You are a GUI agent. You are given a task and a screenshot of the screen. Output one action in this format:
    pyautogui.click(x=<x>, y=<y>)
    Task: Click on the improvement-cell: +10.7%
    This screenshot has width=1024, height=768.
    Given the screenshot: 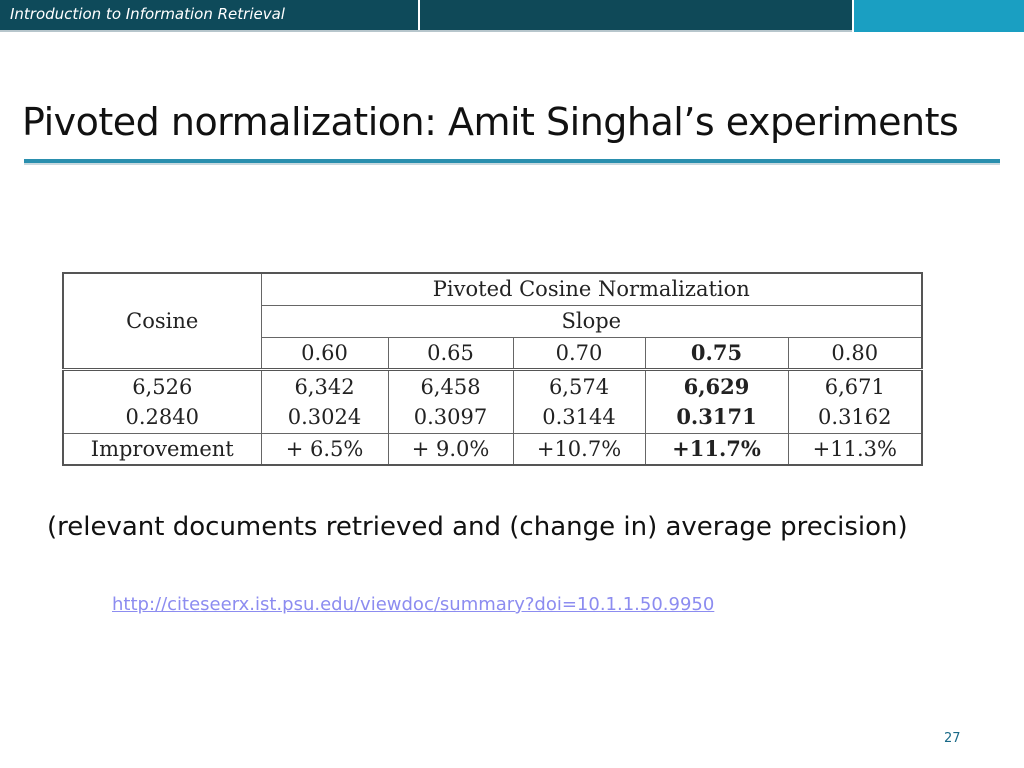 What is the action you would take?
    pyautogui.click(x=579, y=449)
    